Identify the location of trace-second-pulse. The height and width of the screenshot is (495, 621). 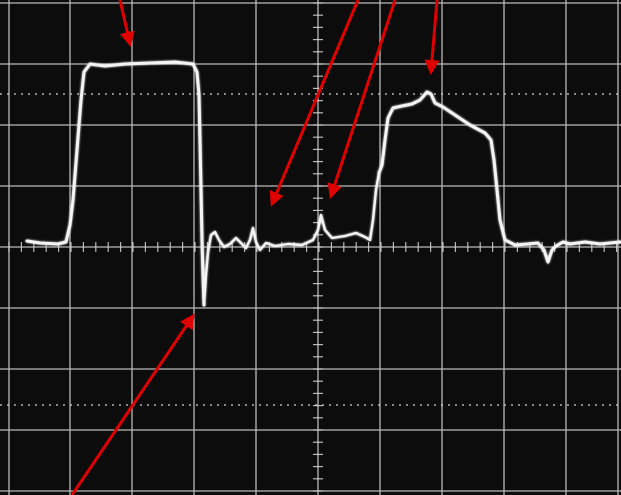
(499, 177).